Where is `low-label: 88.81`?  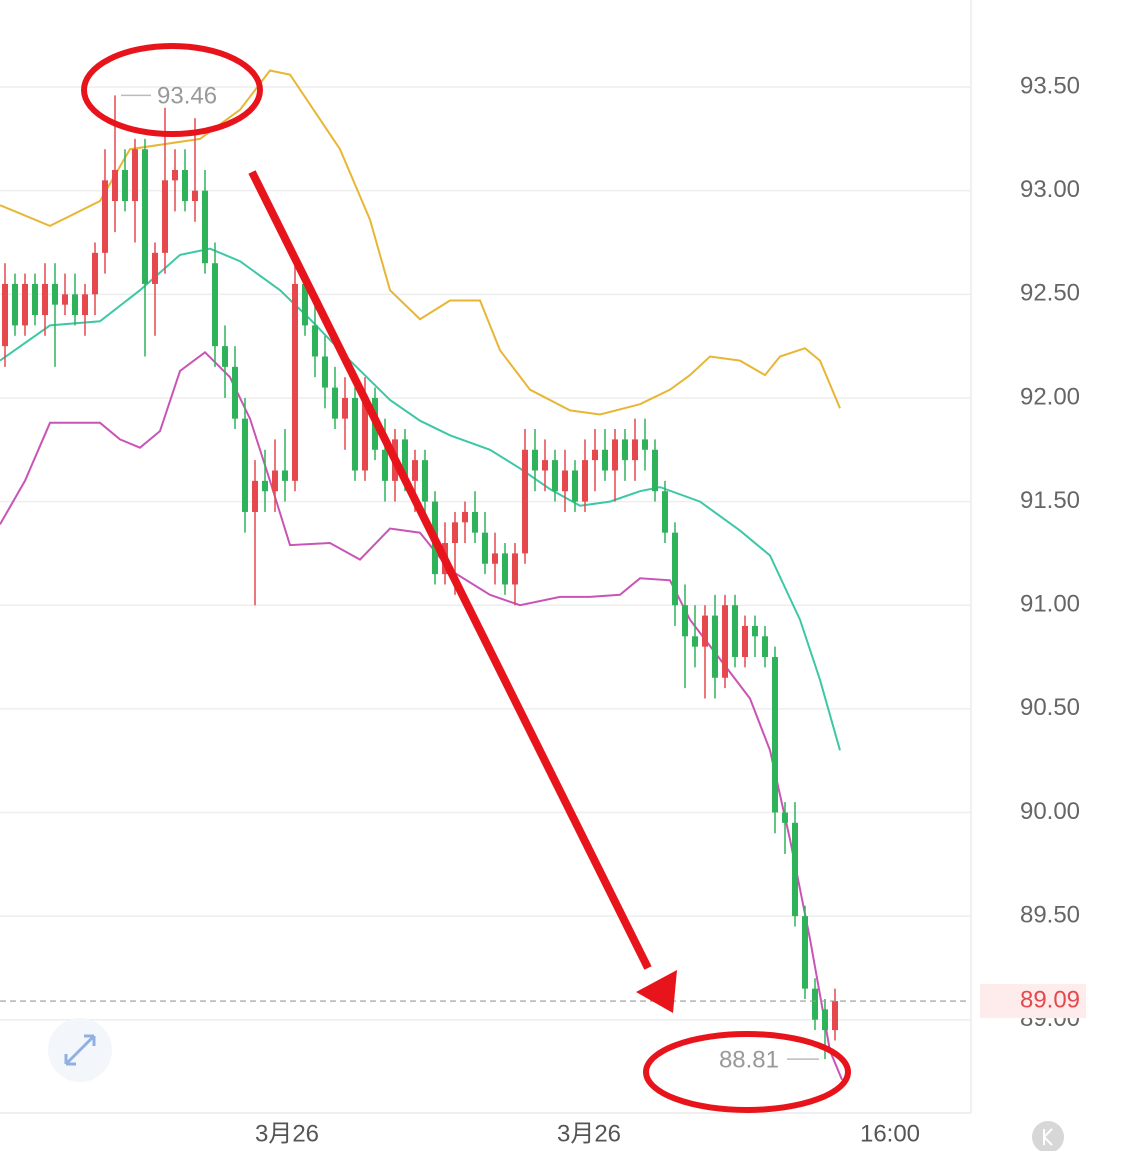 low-label: 88.81 is located at coordinates (749, 1059).